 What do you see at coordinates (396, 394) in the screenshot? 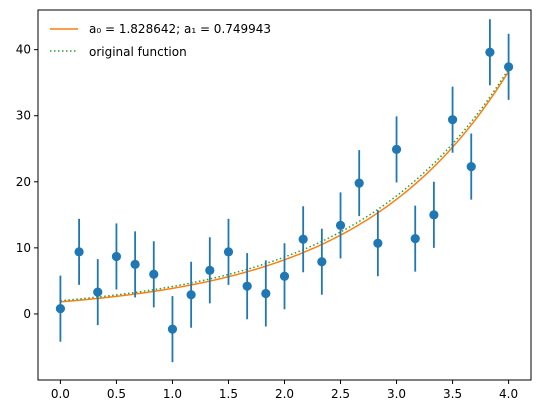
I see `x-tick-label: 3.0` at bounding box center [396, 394].